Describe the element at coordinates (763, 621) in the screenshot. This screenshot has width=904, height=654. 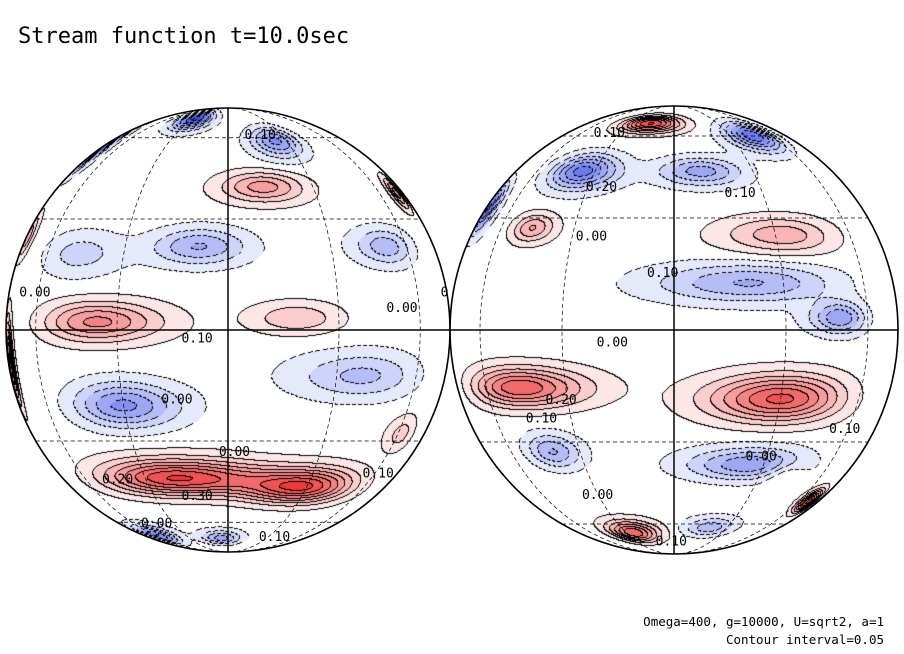
I see `parameters-note: Omega=400, g=10000, U=sqrt2, a=1` at that location.